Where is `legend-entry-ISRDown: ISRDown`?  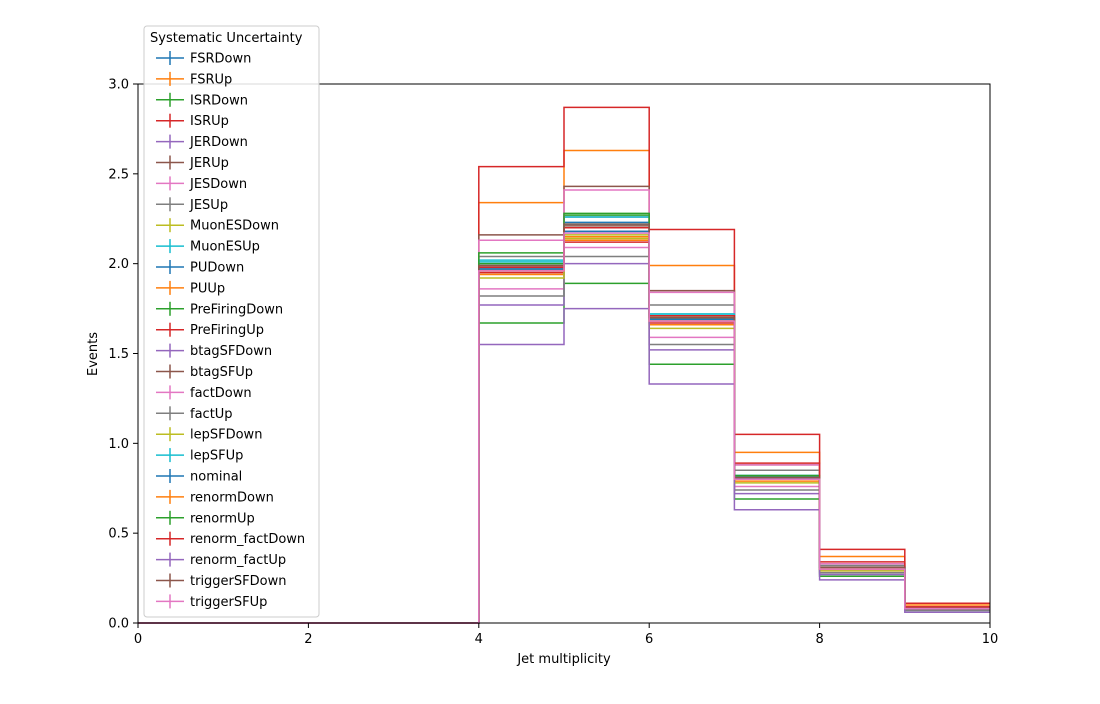
legend-entry-ISRDown: ISRDown is located at coordinates (202, 100).